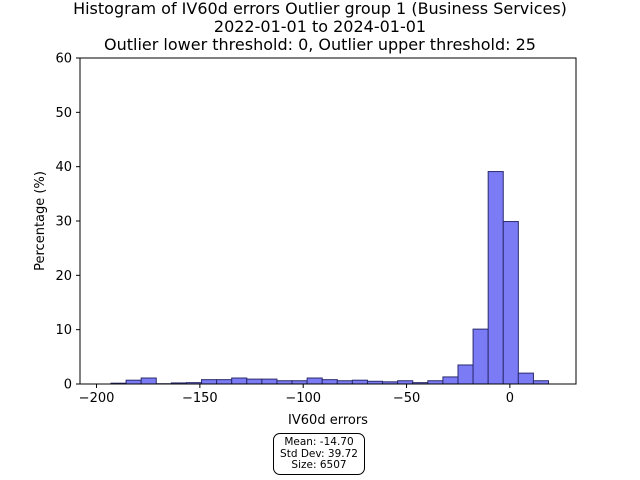 The image size is (640, 480). I want to click on y-axis-label: Percentage (%), so click(40, 221).